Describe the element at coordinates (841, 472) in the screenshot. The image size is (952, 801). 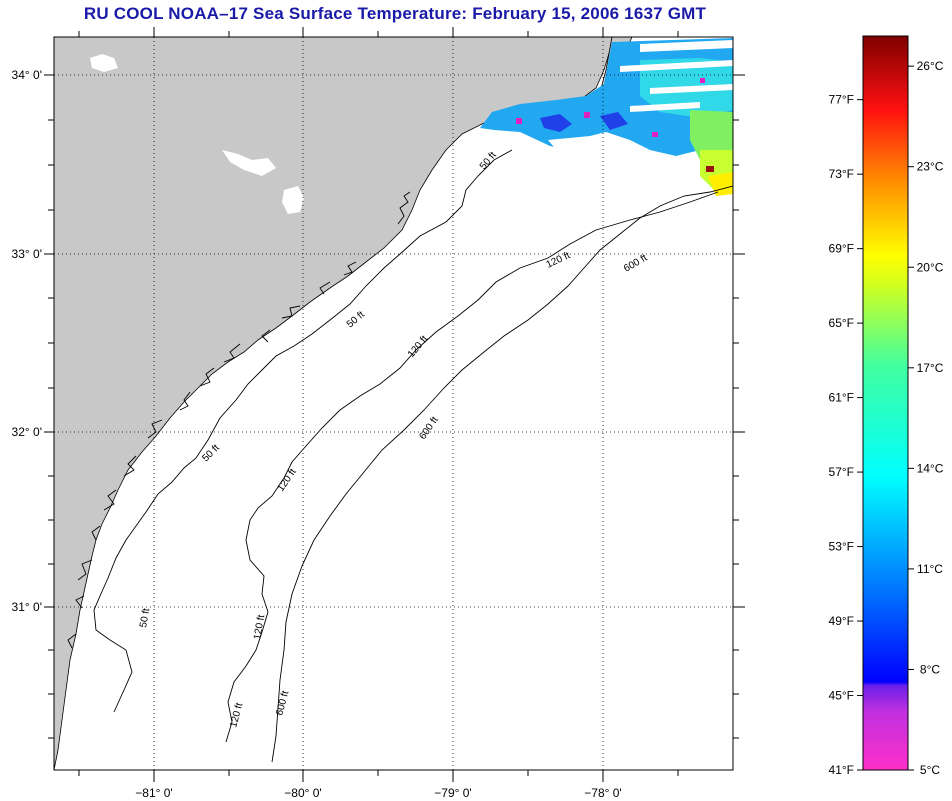
I see `colorbar-fahrenheit-label: 57°F` at that location.